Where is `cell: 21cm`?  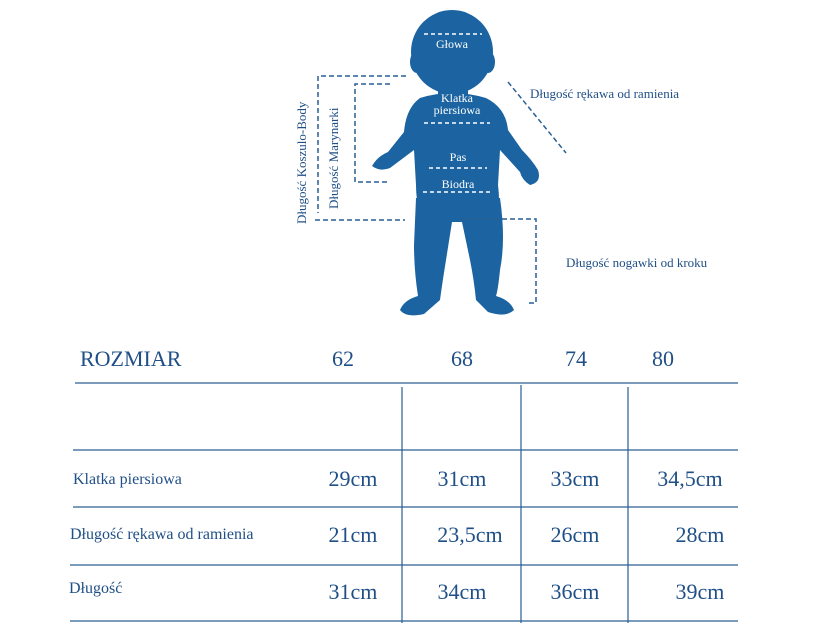
cell: 21cm is located at coordinates (353, 534).